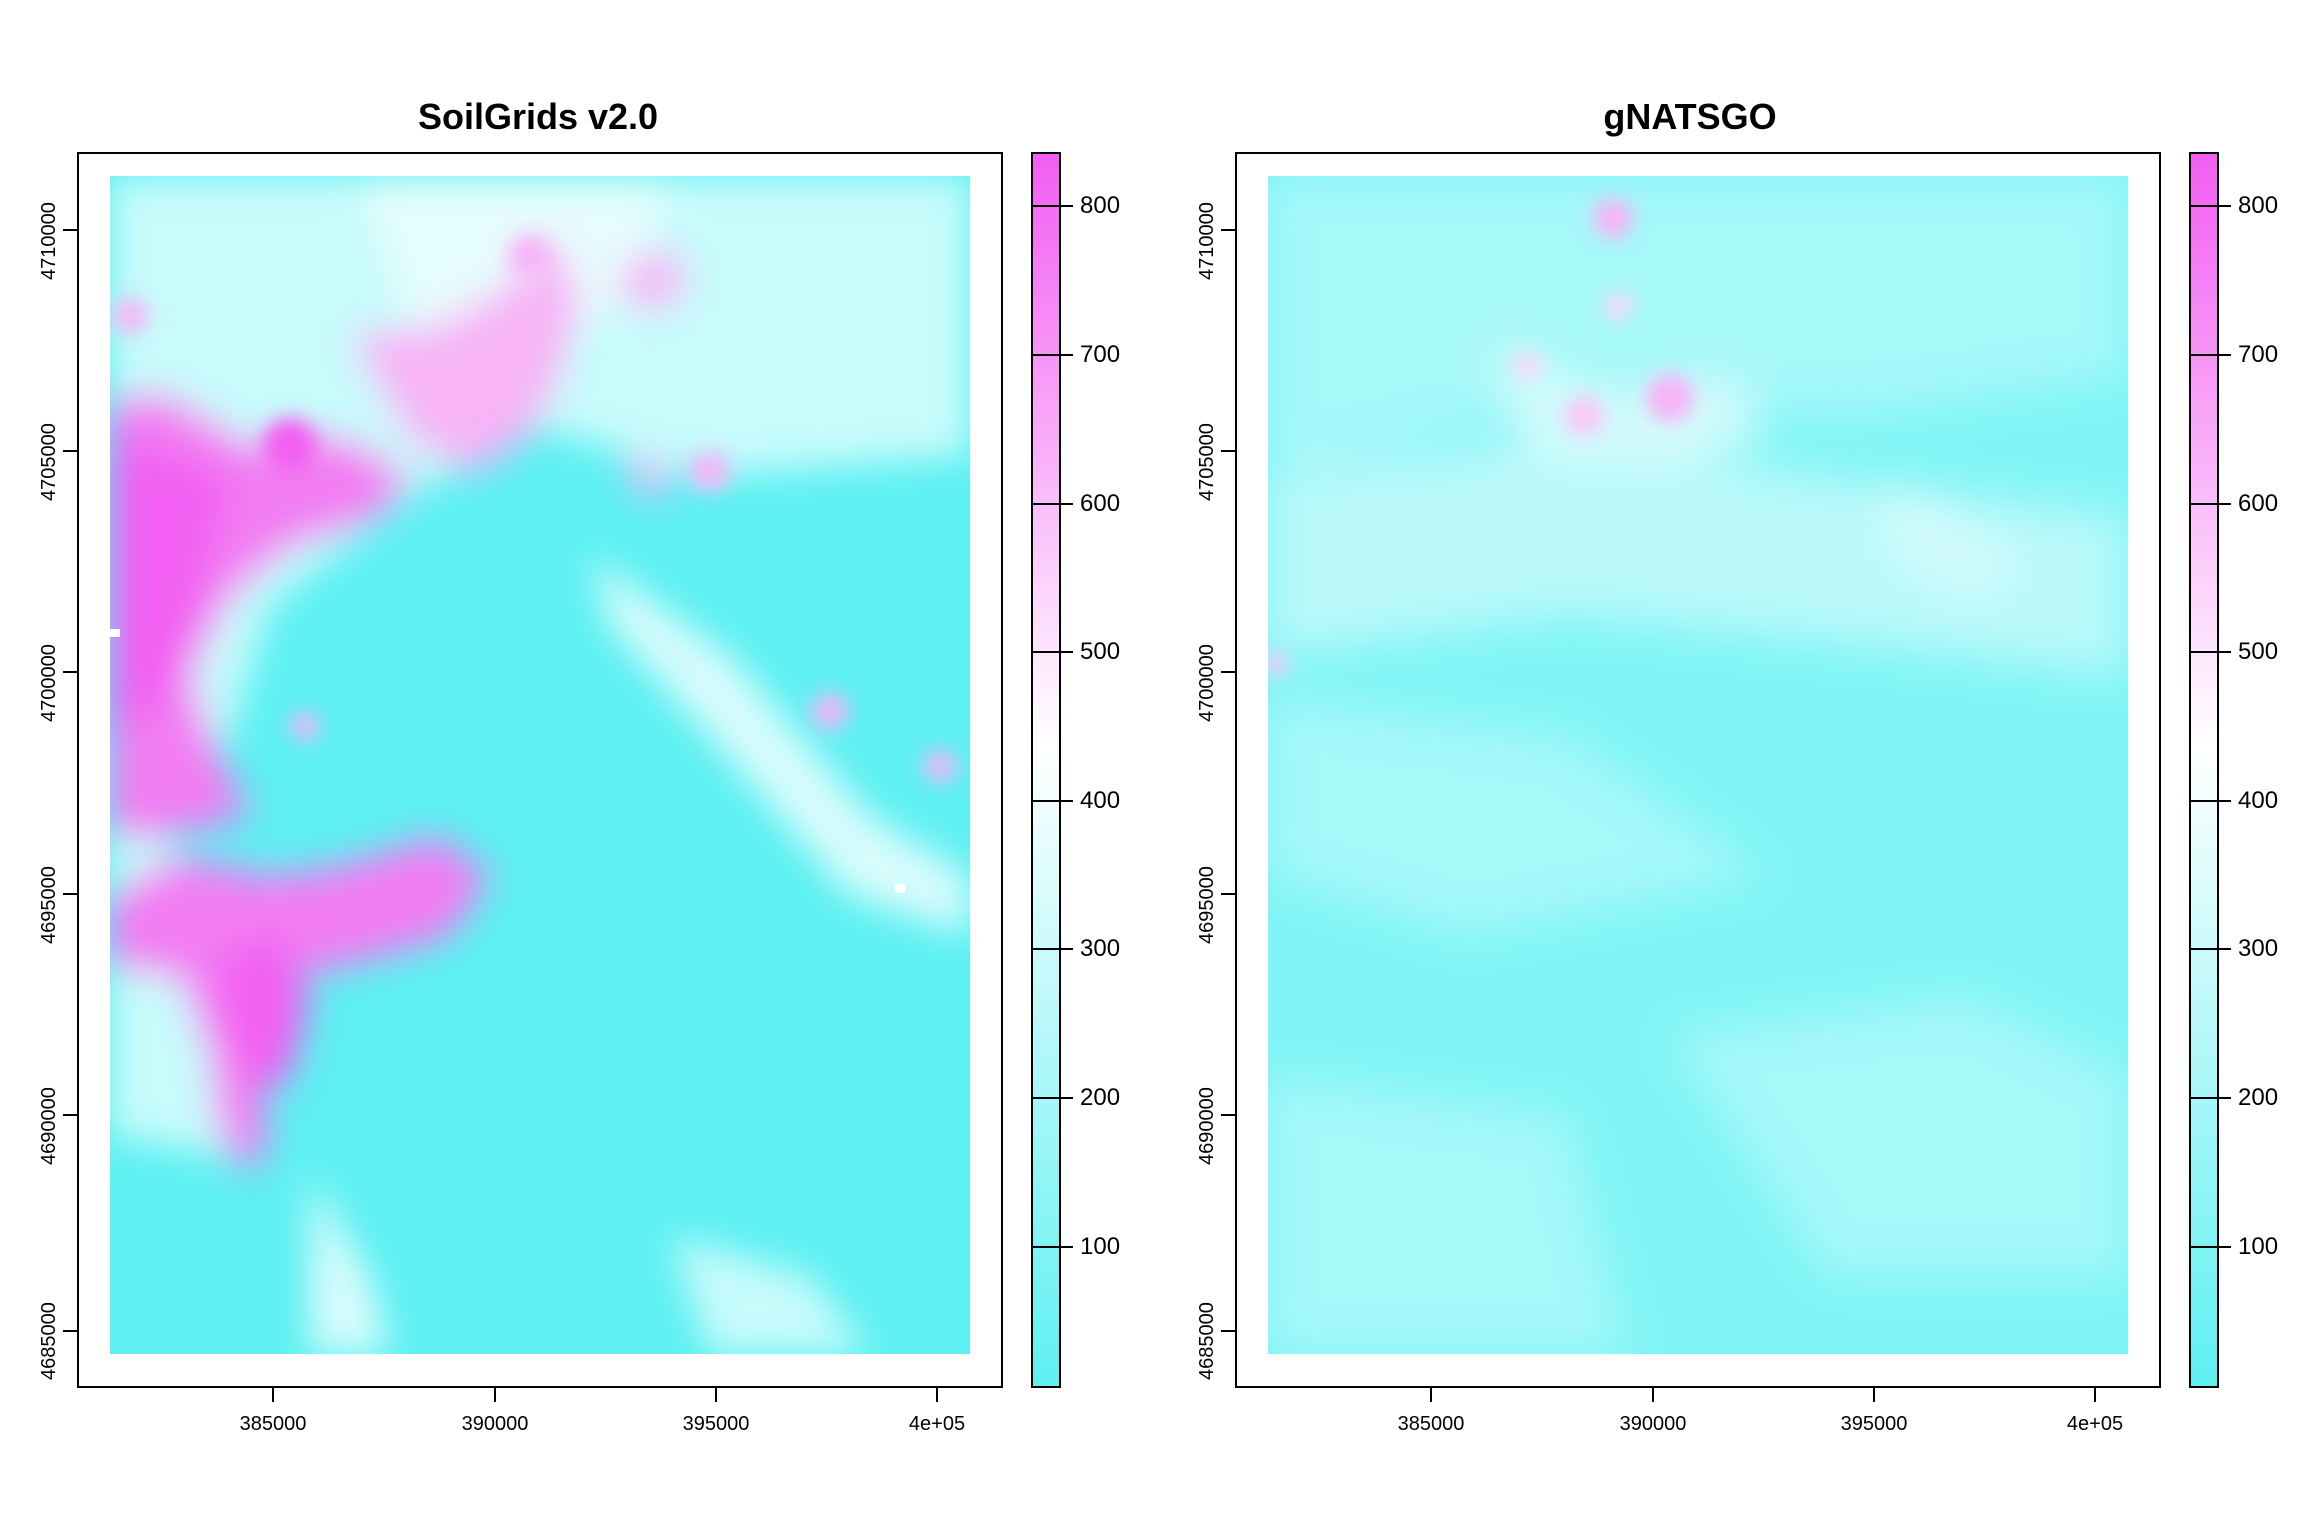  Describe the element at coordinates (1690, 116) in the screenshot. I see `map-title: gNATSGO` at that location.